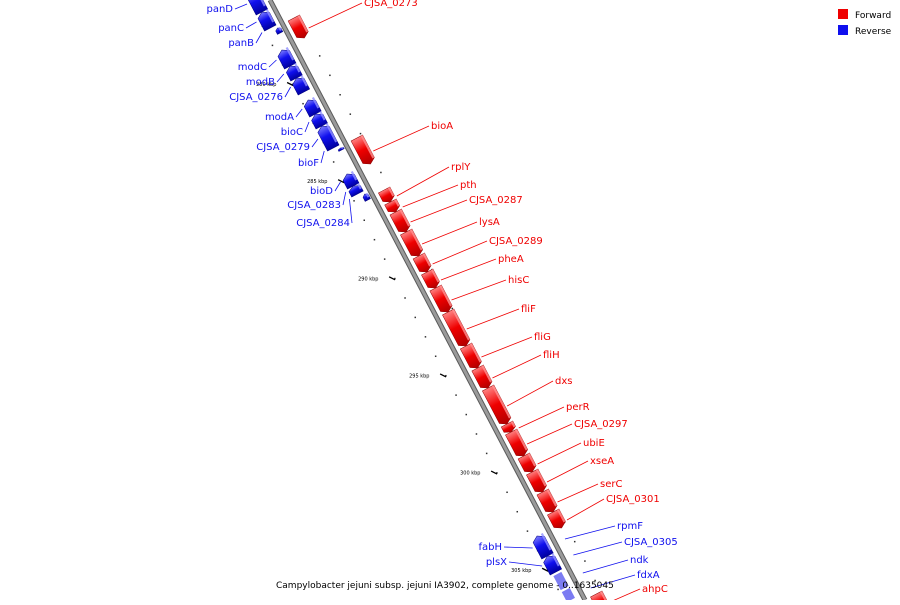 Image resolution: width=900 pixels, height=605 pixels. What do you see at coordinates (578, 407) in the screenshot?
I see `gene-label-perr: perR` at bounding box center [578, 407].